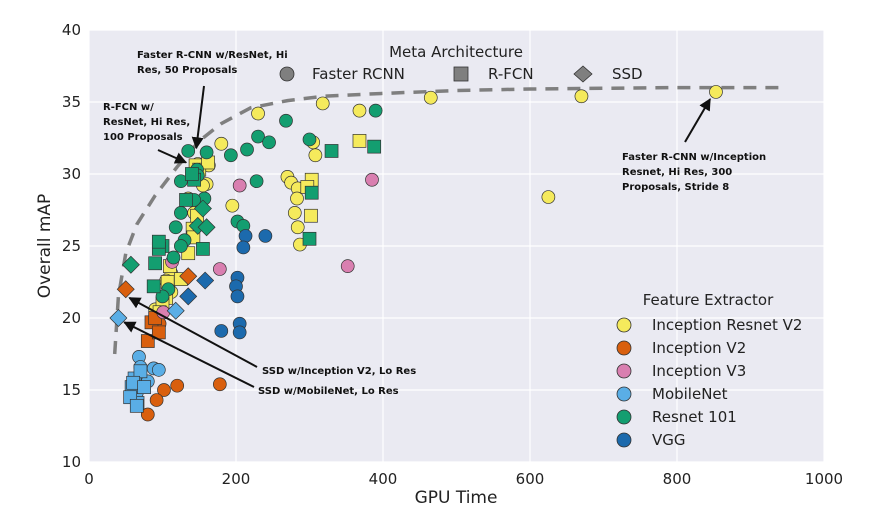  What do you see at coordinates (71, 462) in the screenshot?
I see `y-tick-label: 10` at bounding box center [71, 462].